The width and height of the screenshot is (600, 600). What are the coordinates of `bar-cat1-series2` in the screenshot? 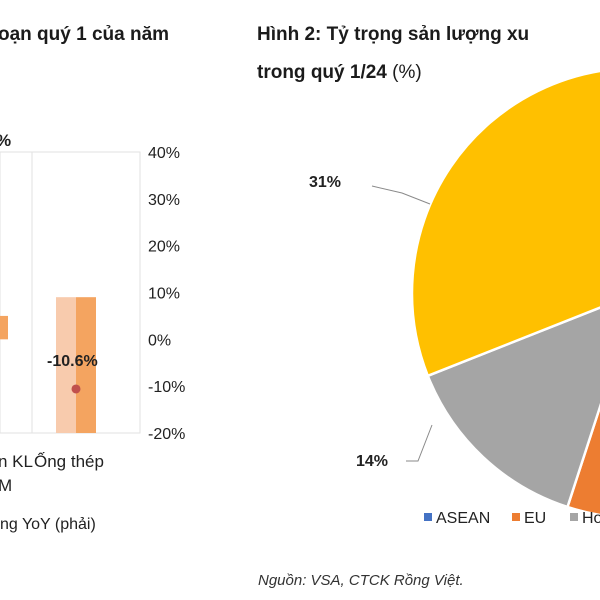 It's located at (4, 327).